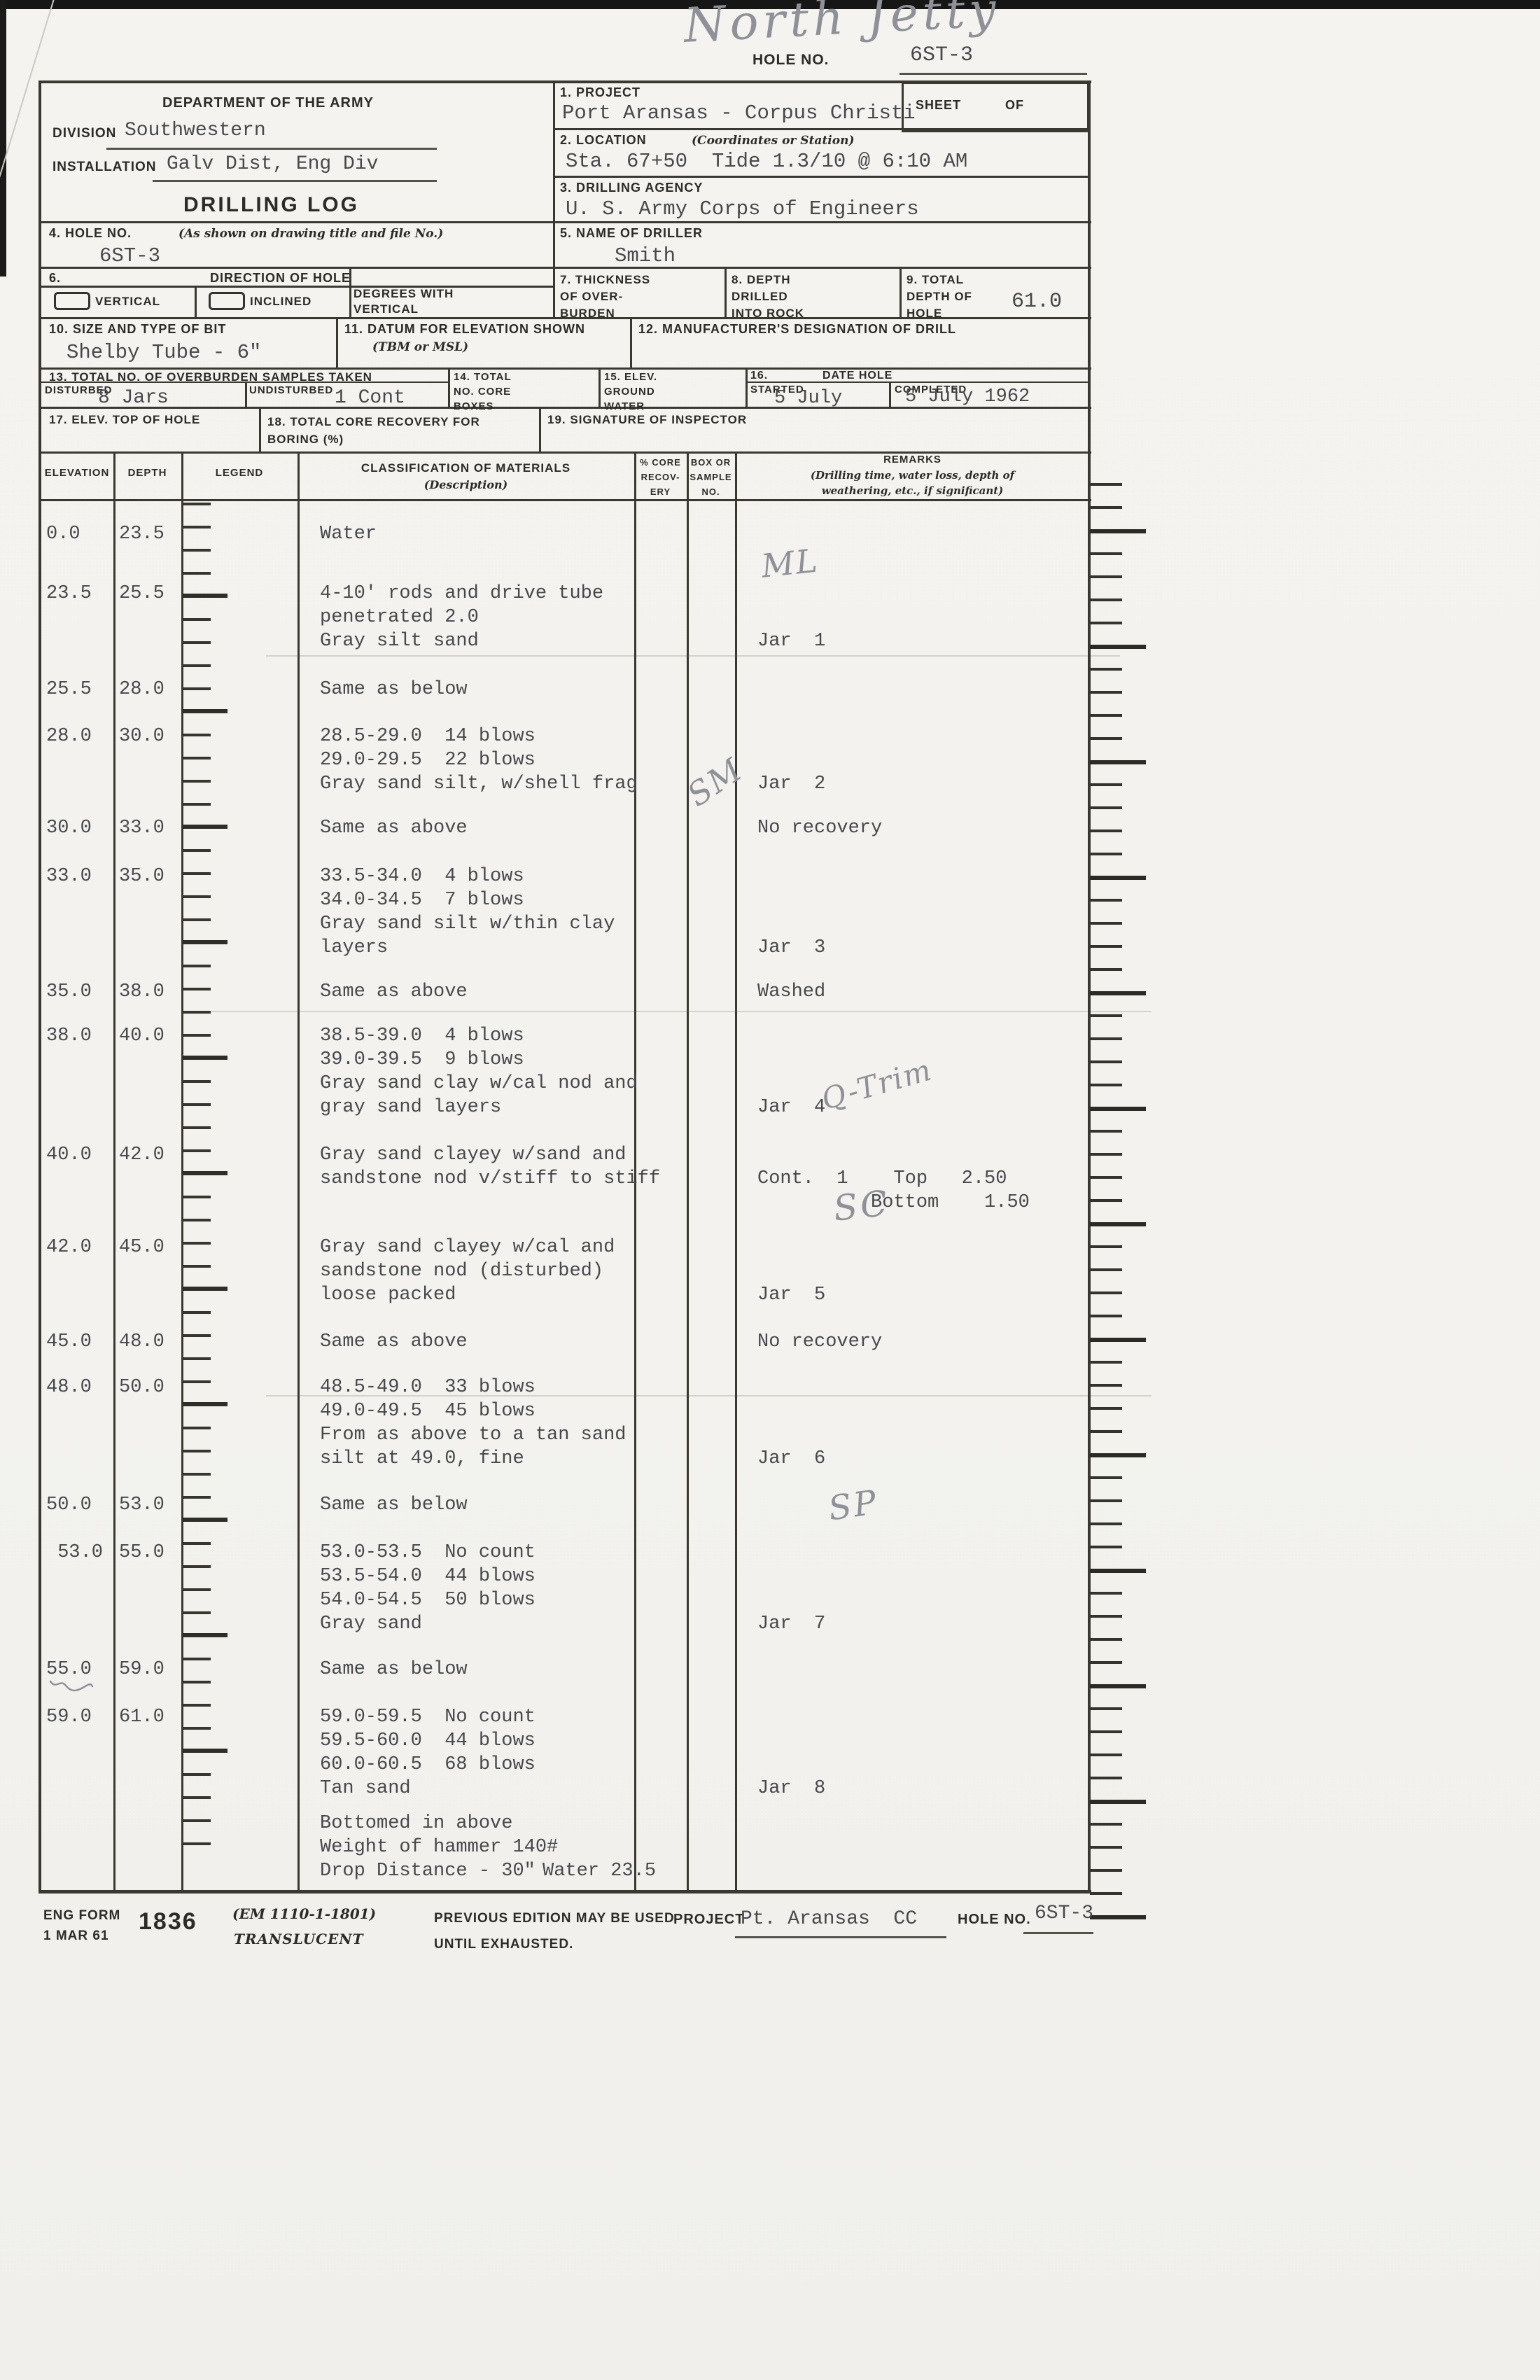  What do you see at coordinates (791, 947) in the screenshot?
I see `log-row-remark: Jar 3` at bounding box center [791, 947].